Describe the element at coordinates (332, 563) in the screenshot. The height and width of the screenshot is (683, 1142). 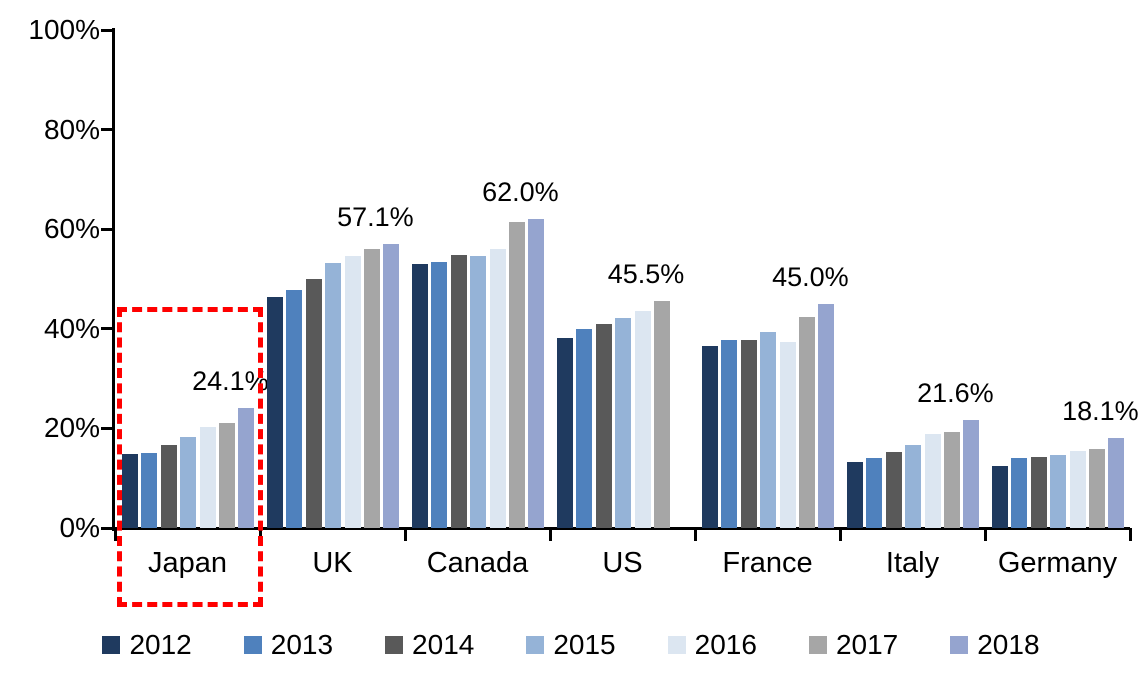
I see `x-axis-category-label-uk: UK` at that location.